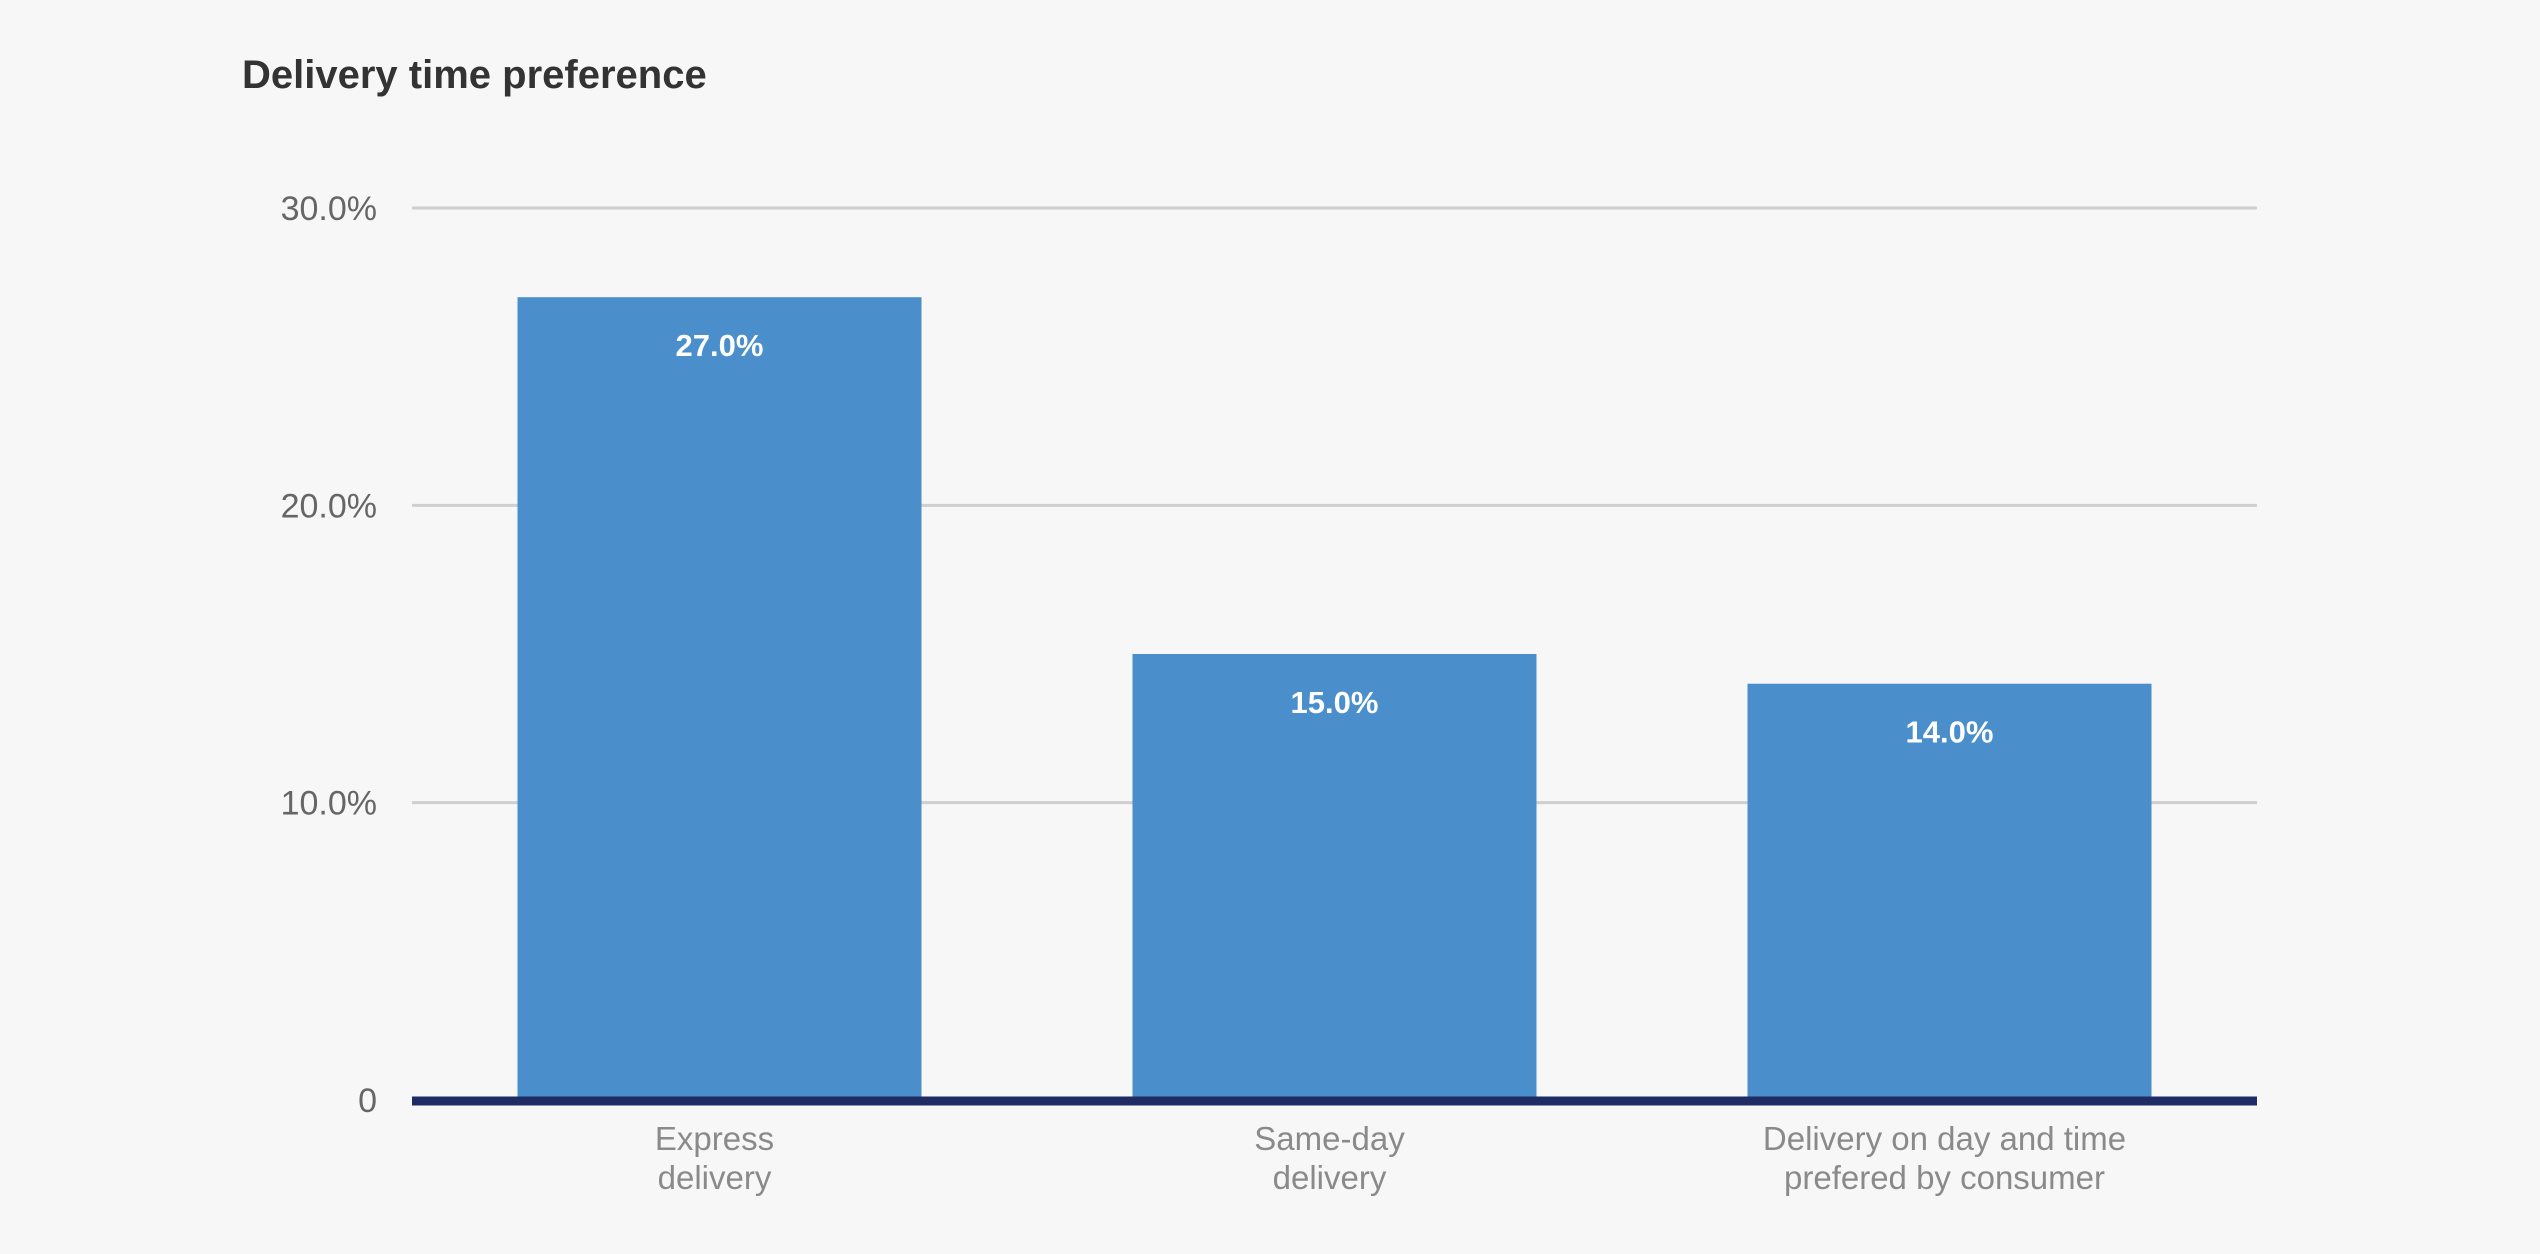 Image resolution: width=2540 pixels, height=1254 pixels. I want to click on y-tick-label: 30.0%, so click(329, 209).